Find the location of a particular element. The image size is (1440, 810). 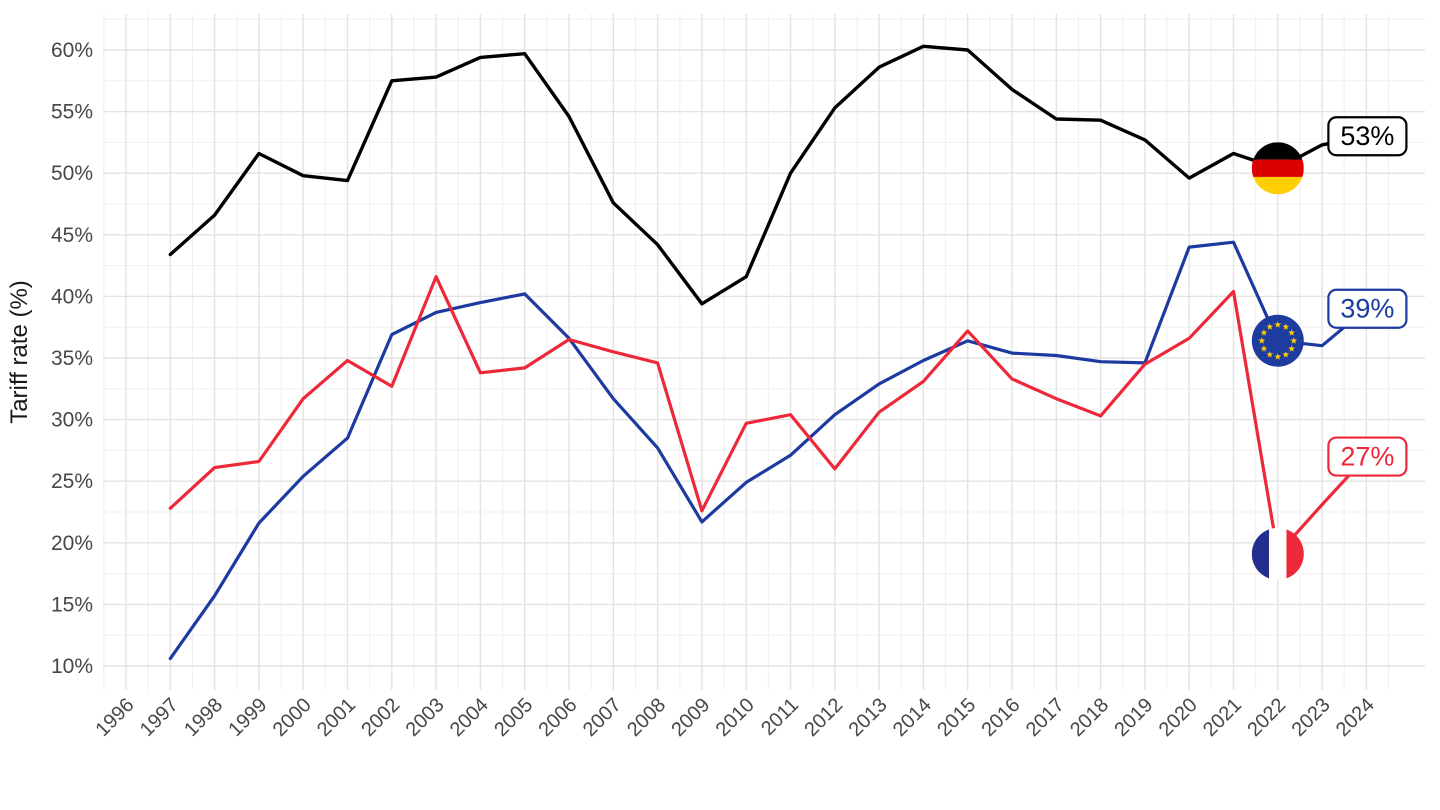

x-tick-label-2020: 2020 is located at coordinates (1178, 717).